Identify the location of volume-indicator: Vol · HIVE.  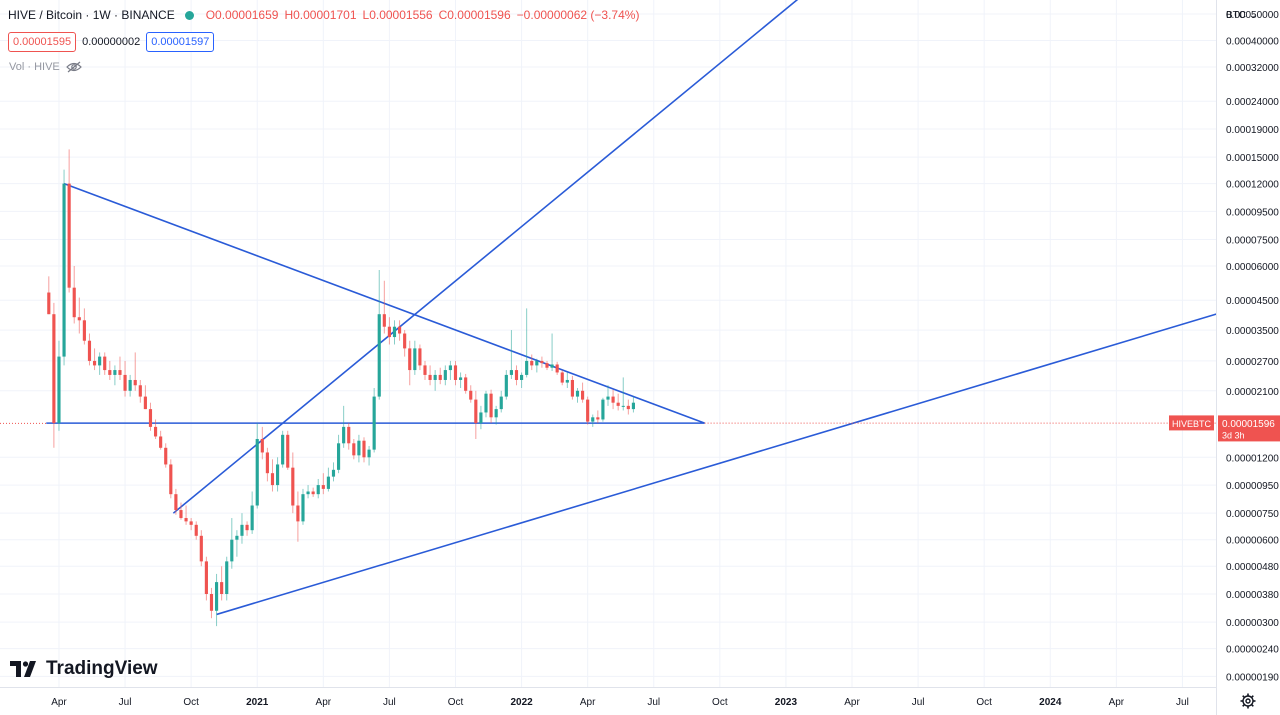
(45, 67).